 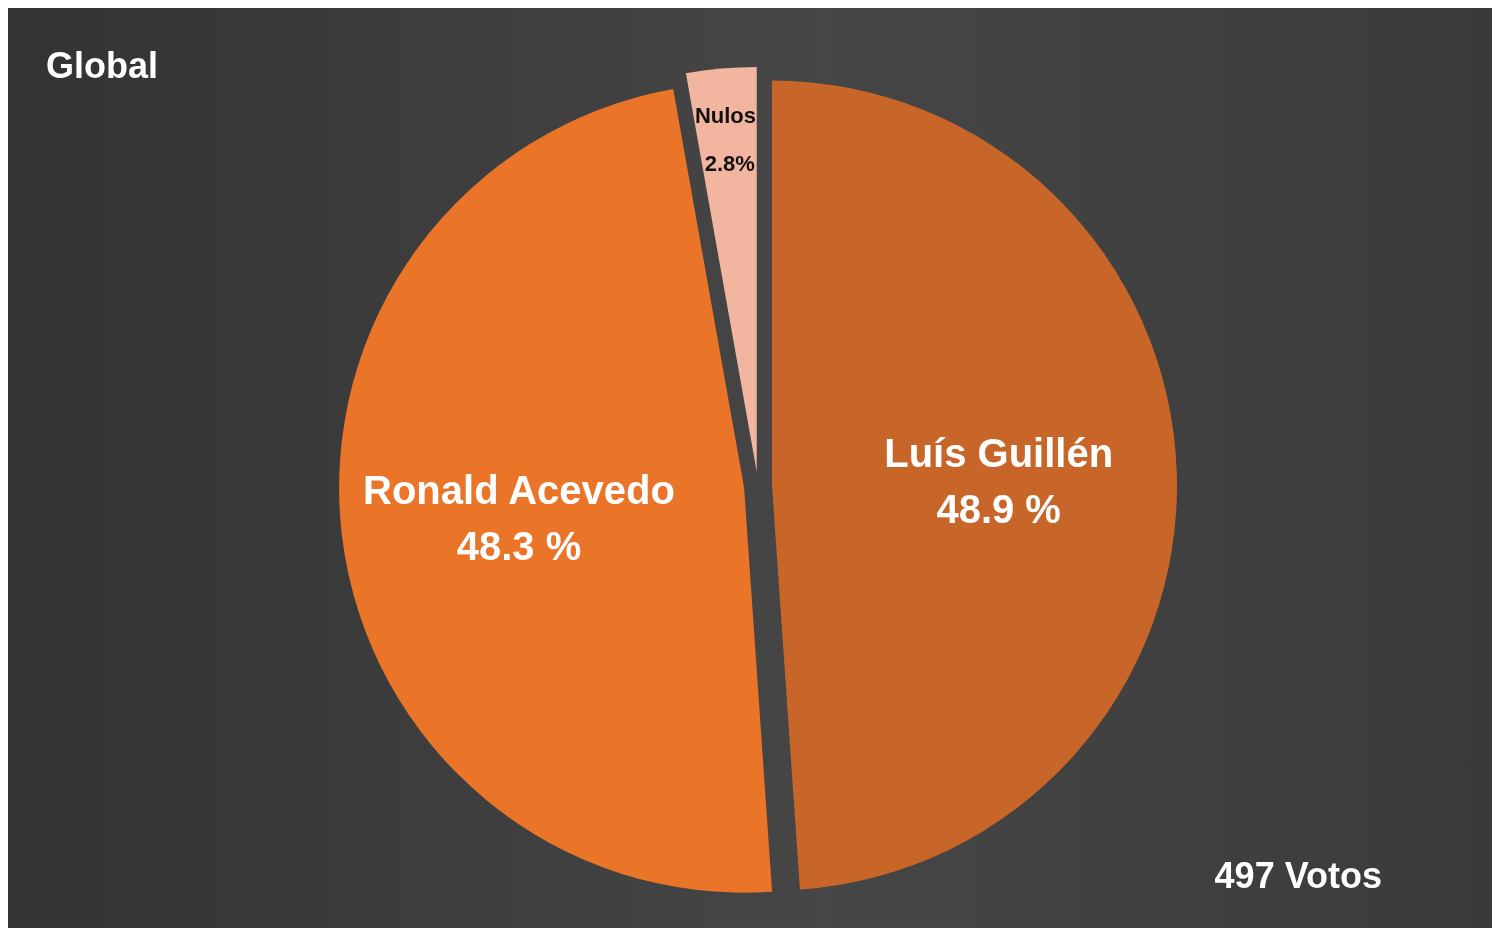 I want to click on slice-label: Ronald Acevedo, so click(x=519, y=489).